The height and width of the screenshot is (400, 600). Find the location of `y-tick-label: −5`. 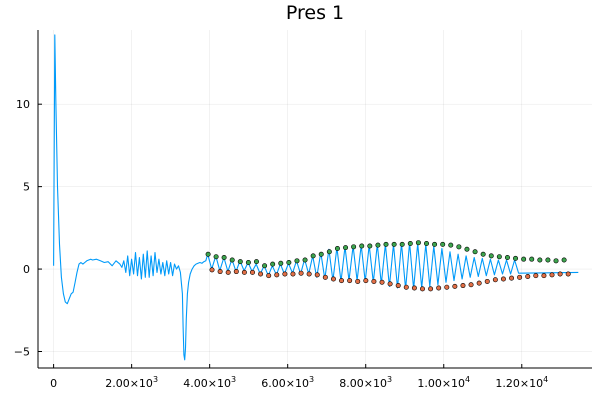

y-tick-label: −5 is located at coordinates (22, 352).